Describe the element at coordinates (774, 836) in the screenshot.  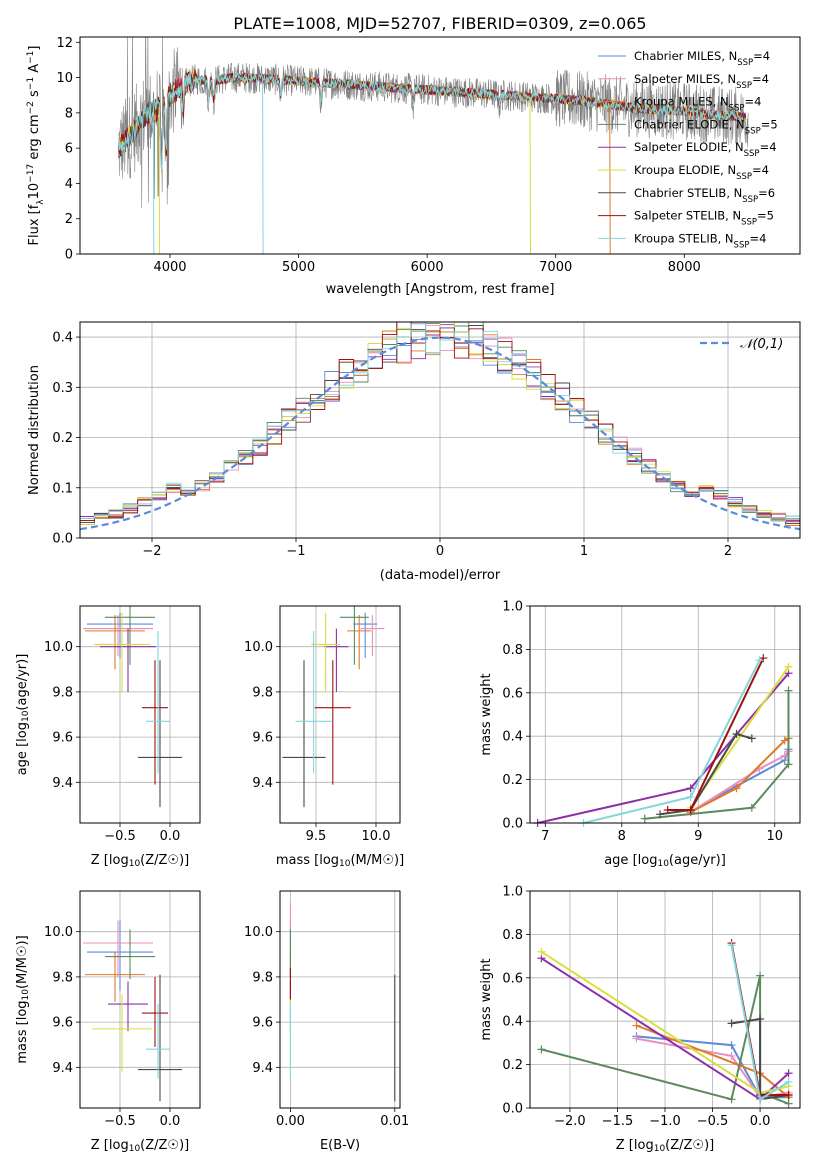
I see `x-tick-label: 10` at that location.